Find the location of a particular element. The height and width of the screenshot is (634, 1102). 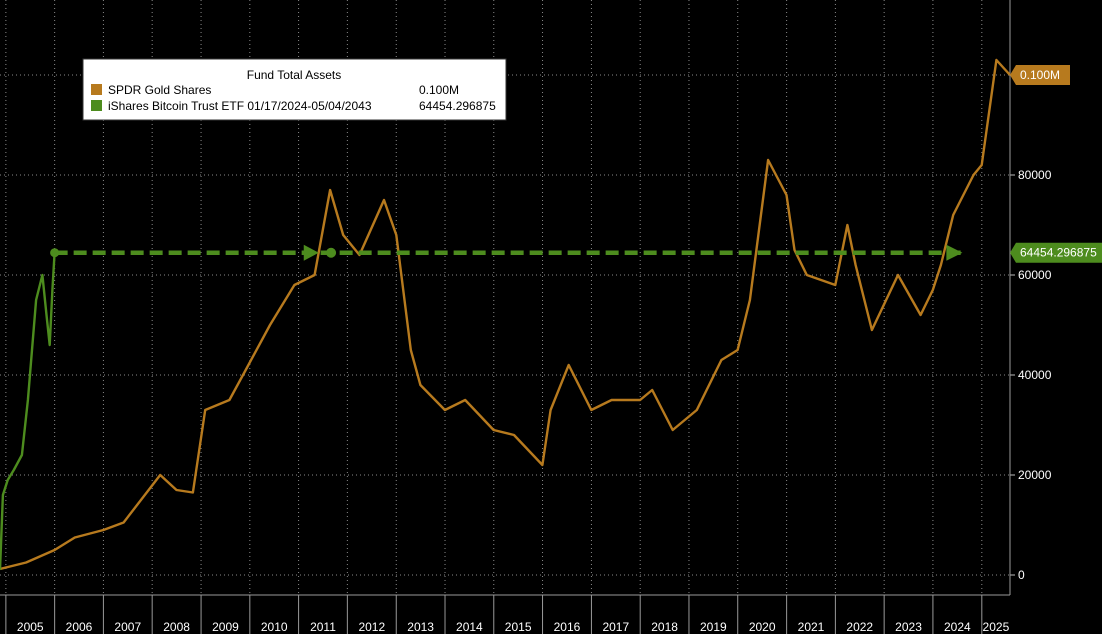

bitcoin-last-value-tag: 64454.296875 is located at coordinates (1058, 253).